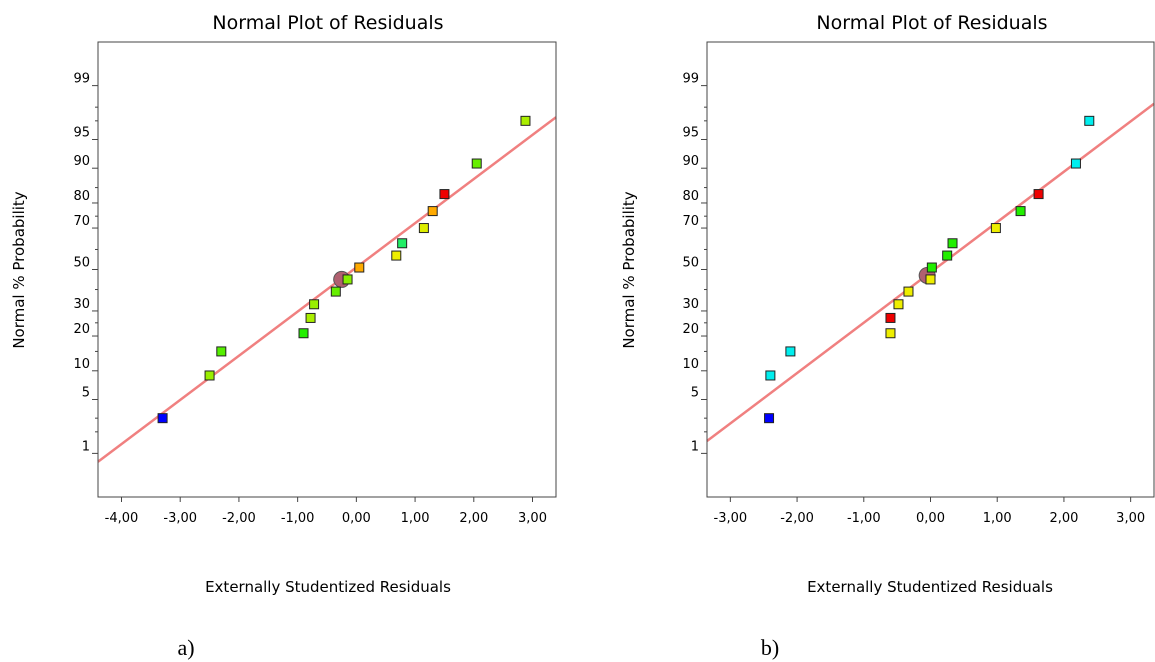 The width and height of the screenshot is (1155, 662). Describe the element at coordinates (185, 647) in the screenshot. I see `panel-caption: a)` at that location.